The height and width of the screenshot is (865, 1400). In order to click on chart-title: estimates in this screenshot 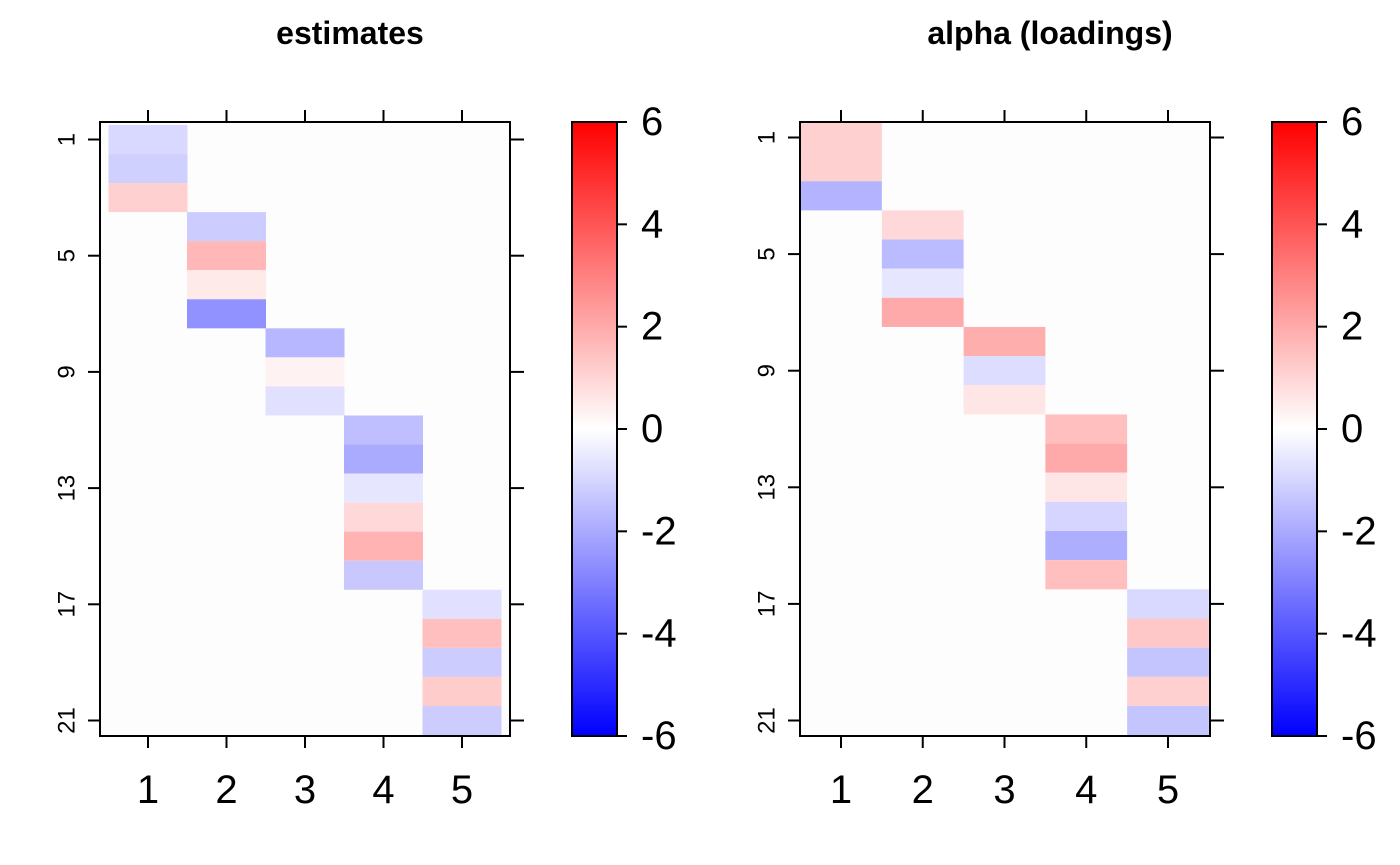, I will do `click(350, 33)`.